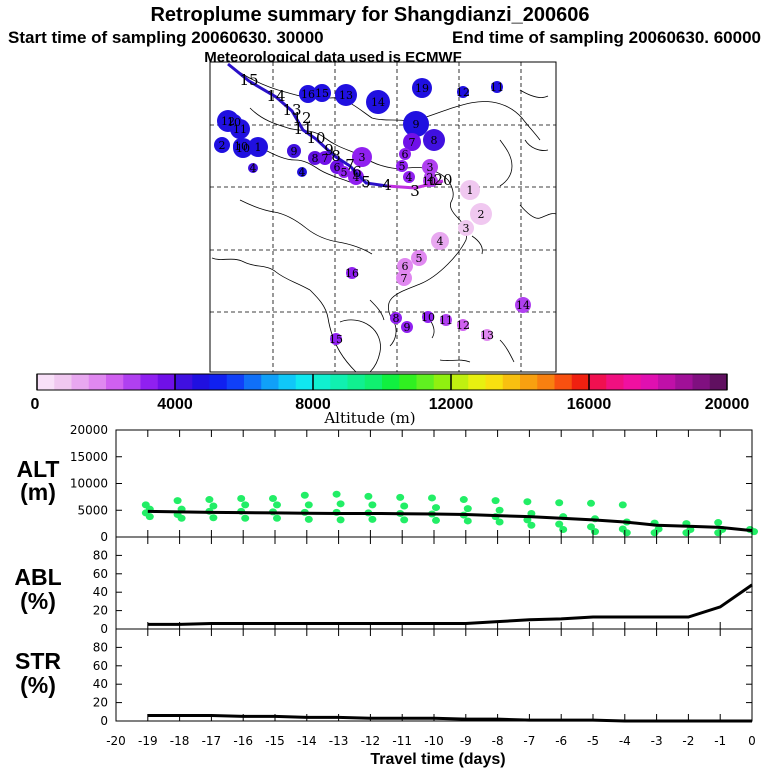  I want to click on trajectory-path-end, so click(415, 184).